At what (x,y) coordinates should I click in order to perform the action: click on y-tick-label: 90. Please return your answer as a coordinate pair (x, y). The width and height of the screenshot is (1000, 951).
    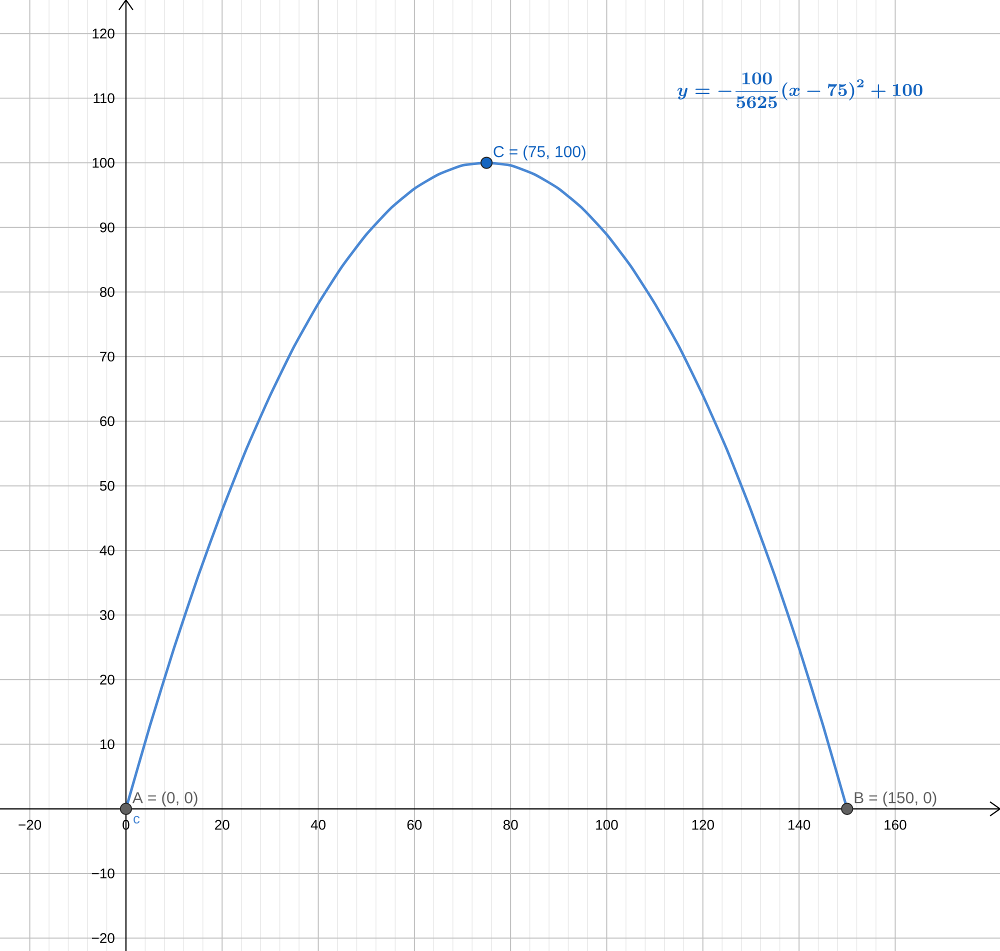
    Looking at the image, I should click on (107, 227).